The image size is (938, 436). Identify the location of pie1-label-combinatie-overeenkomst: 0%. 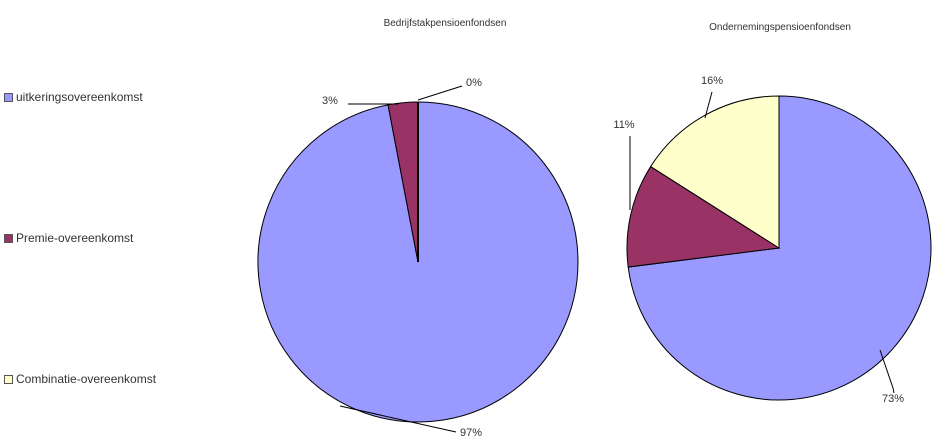
(474, 83).